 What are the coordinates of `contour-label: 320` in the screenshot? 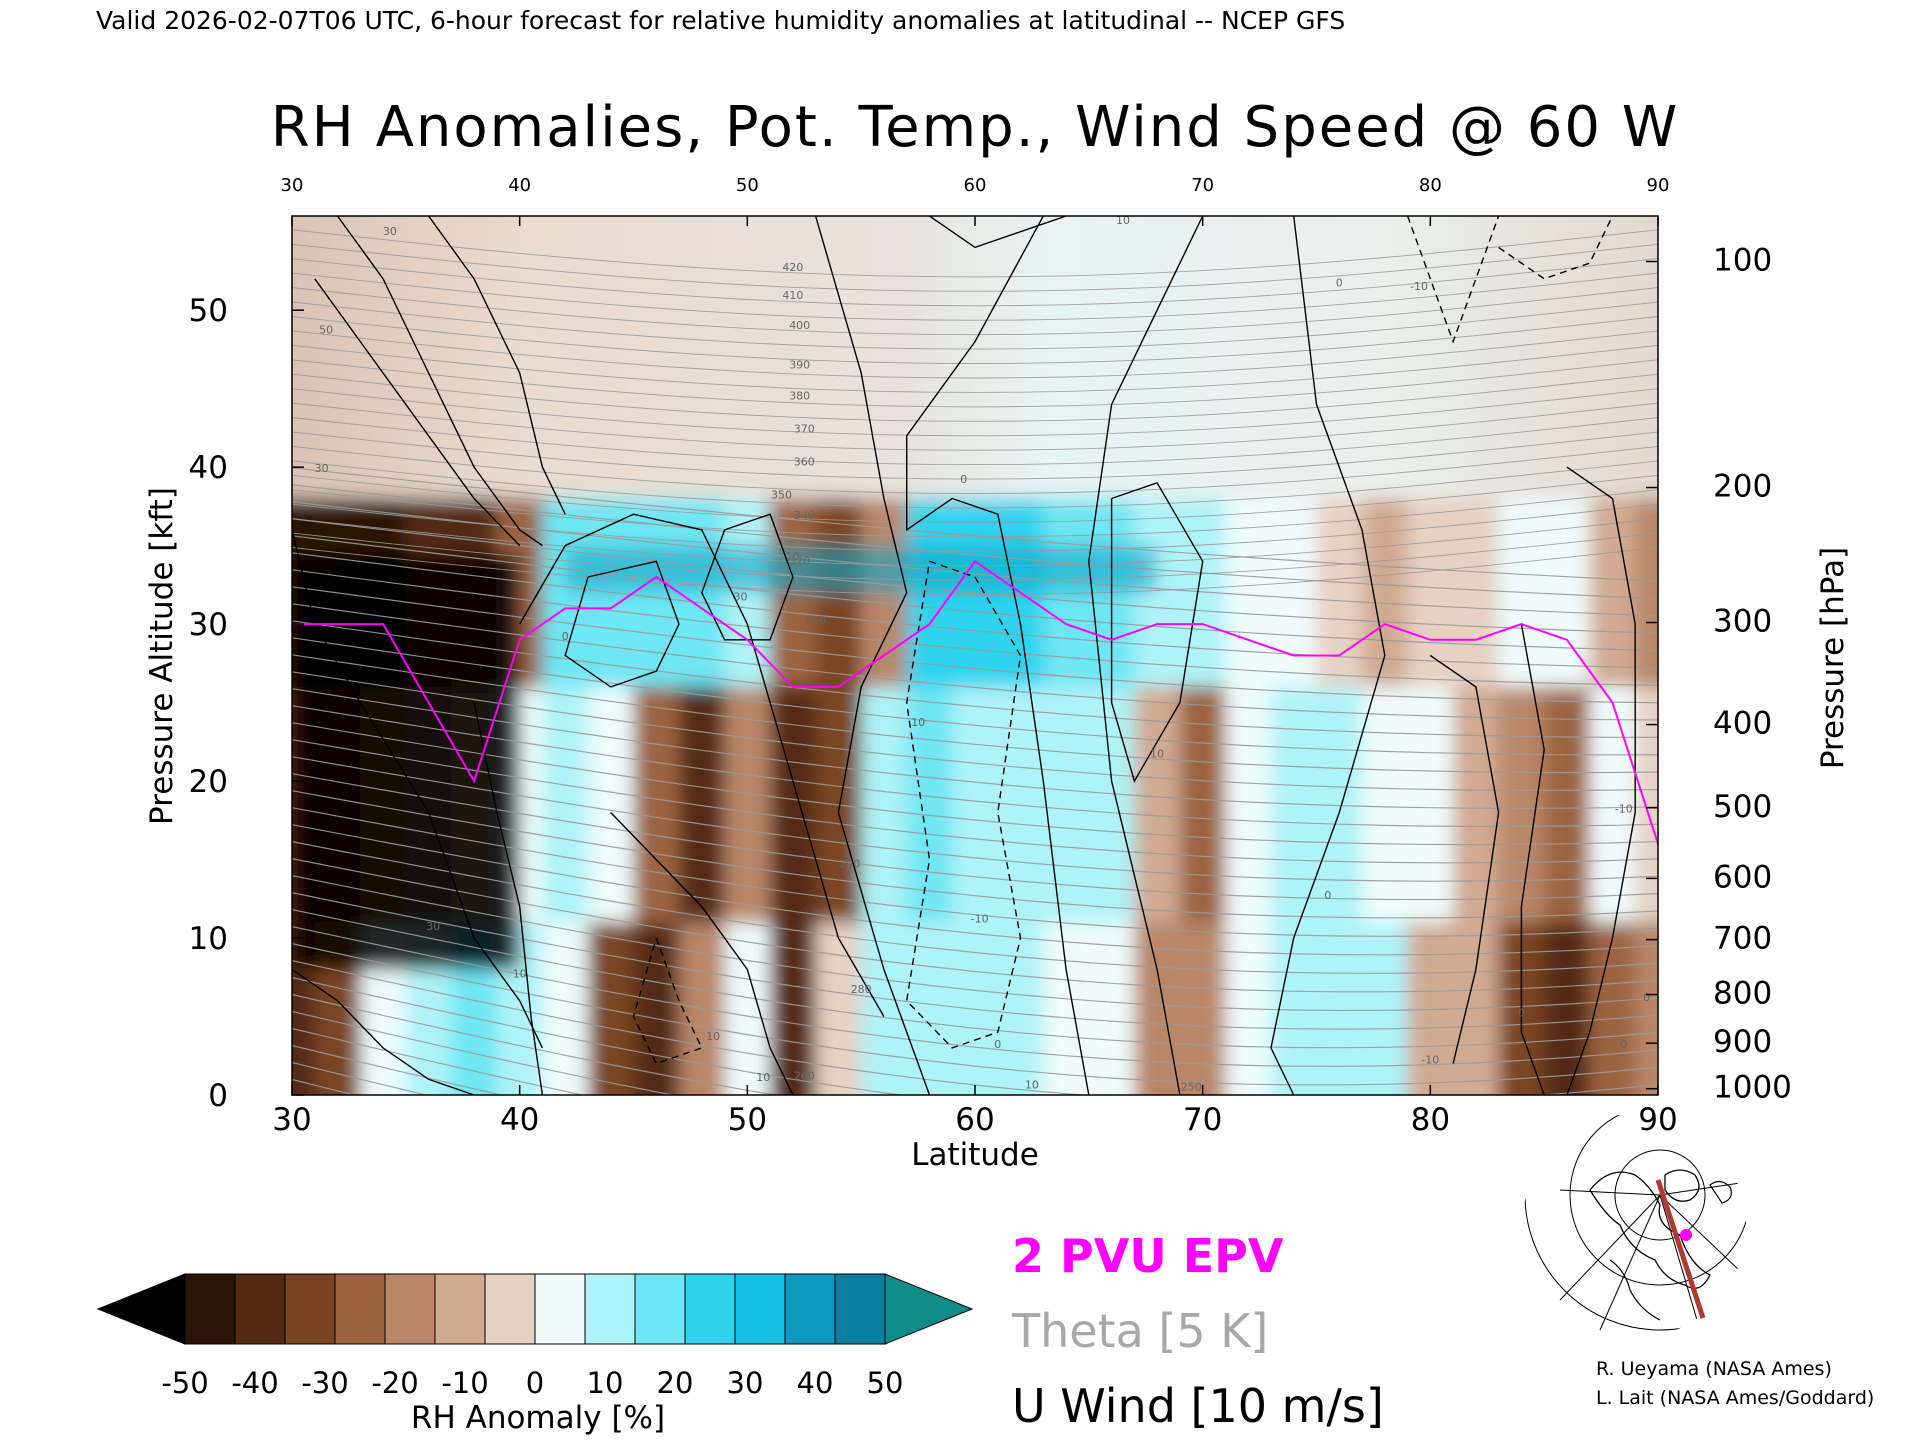 It's located at (799, 561).